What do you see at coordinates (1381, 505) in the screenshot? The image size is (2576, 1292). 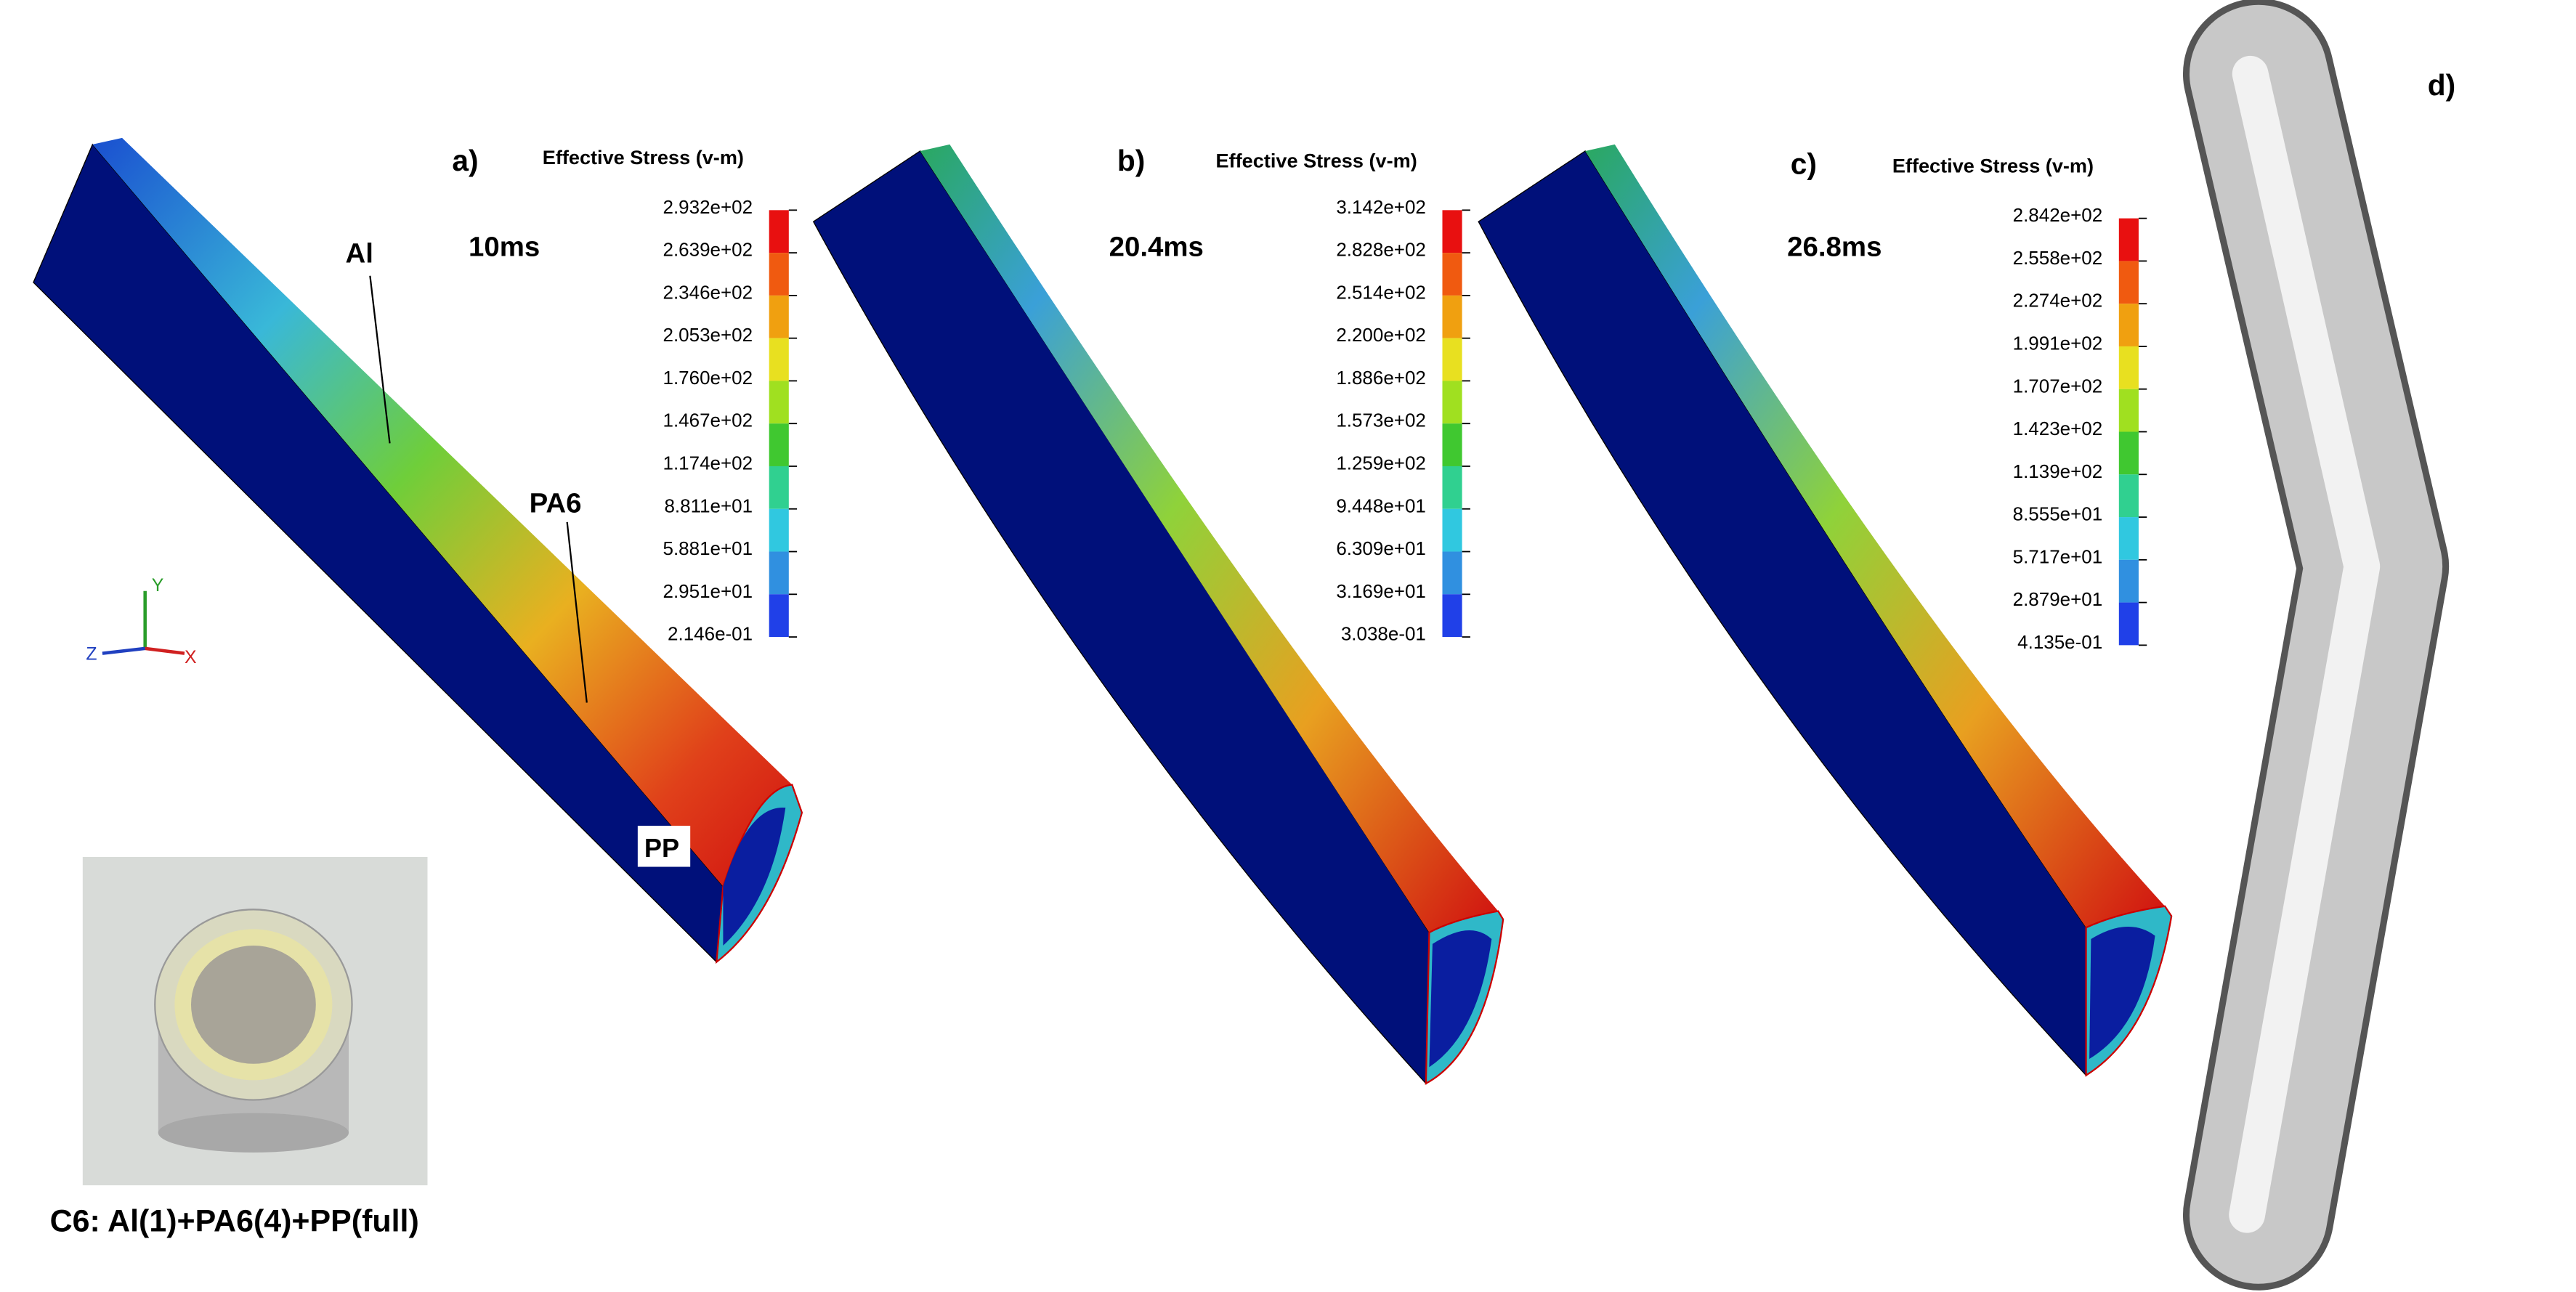 I see `legend-value: 9.448e+01` at bounding box center [1381, 505].